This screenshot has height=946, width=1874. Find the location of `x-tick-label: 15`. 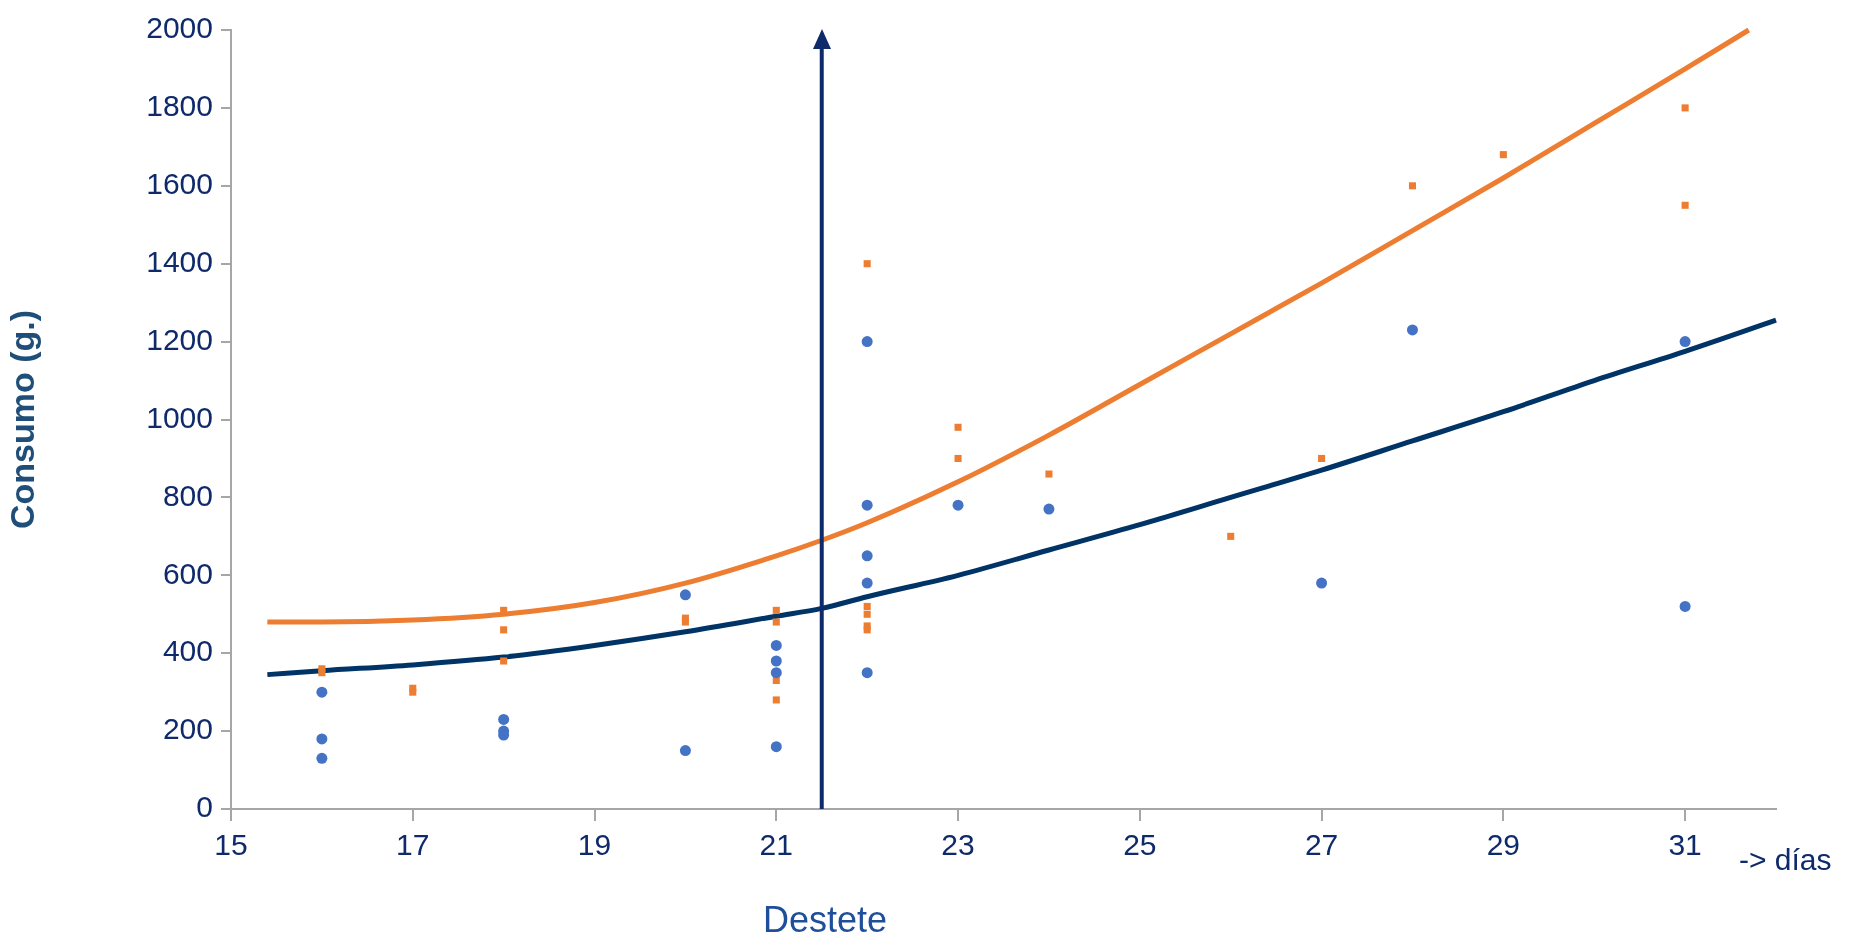

x-tick-label: 15 is located at coordinates (231, 845).